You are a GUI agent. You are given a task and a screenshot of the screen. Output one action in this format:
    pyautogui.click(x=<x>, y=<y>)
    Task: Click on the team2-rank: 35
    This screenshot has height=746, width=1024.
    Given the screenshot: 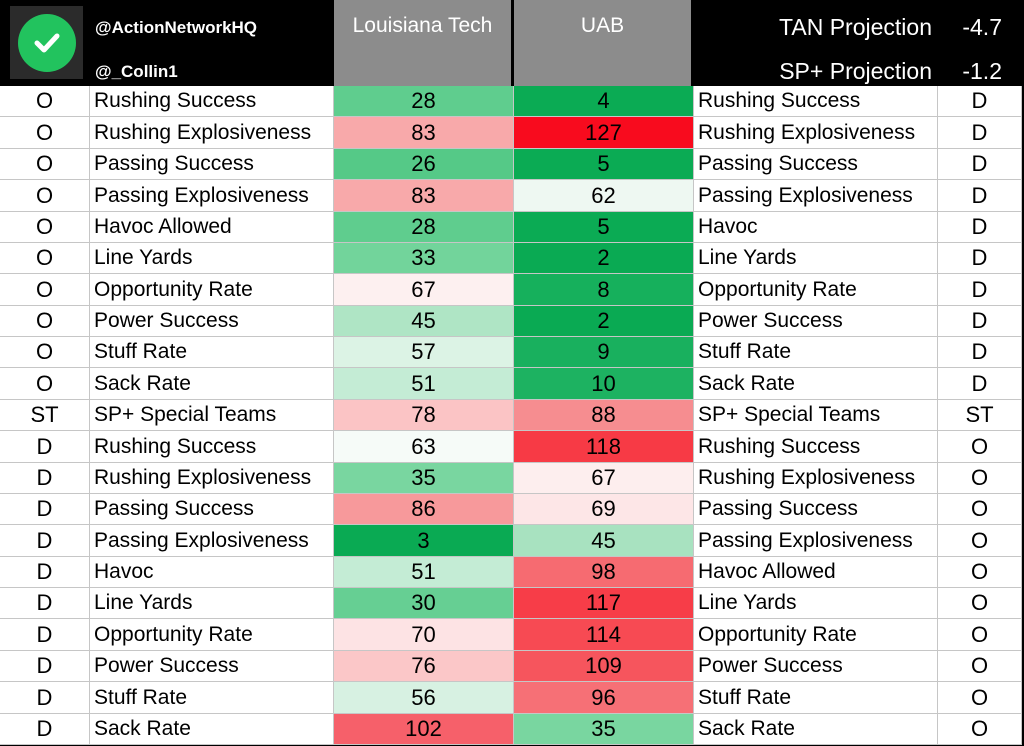 What is the action you would take?
    pyautogui.click(x=604, y=729)
    